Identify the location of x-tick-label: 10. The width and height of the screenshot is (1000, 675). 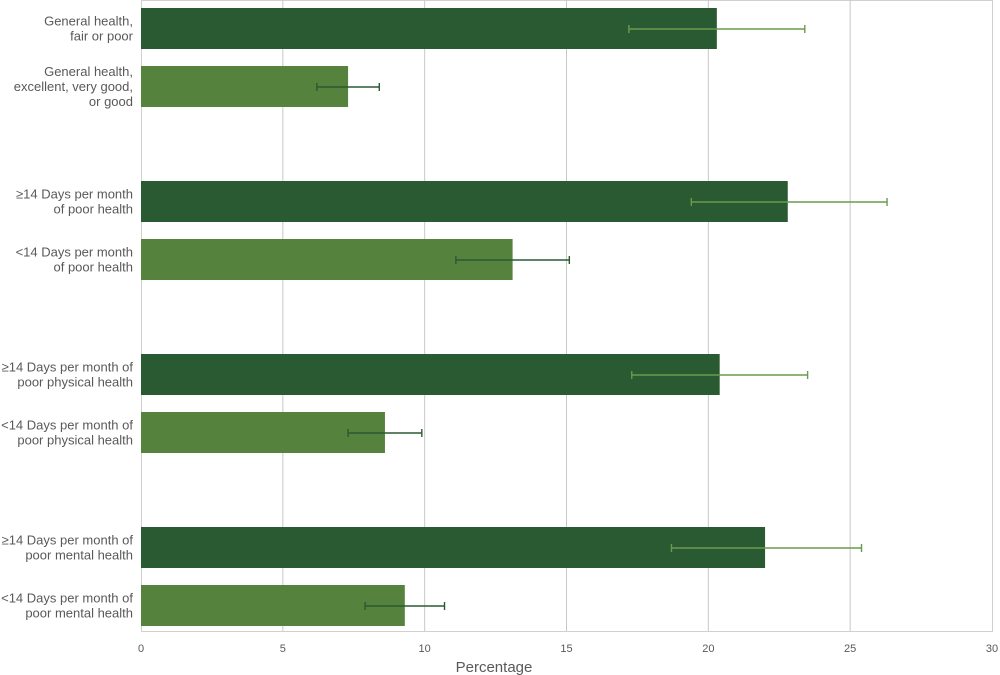
(425, 649).